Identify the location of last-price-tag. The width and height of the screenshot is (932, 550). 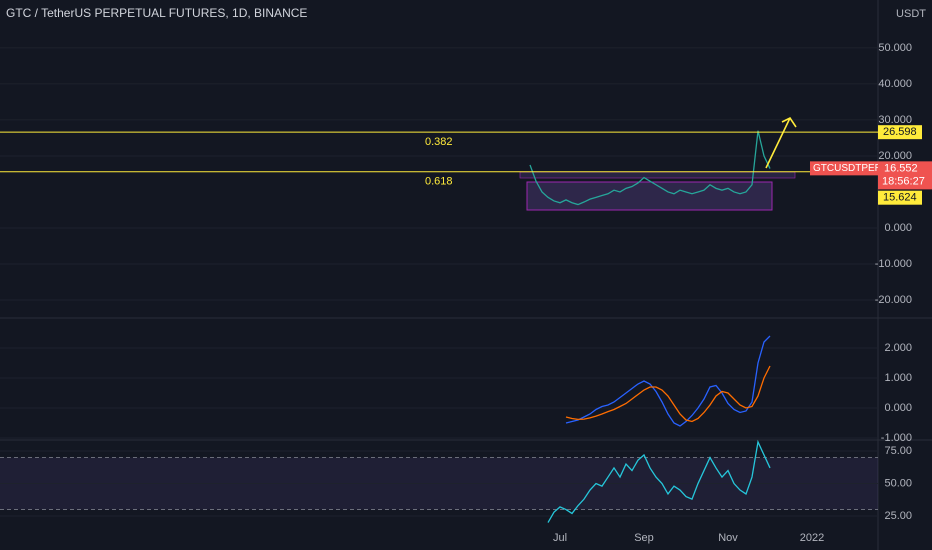
(905, 175).